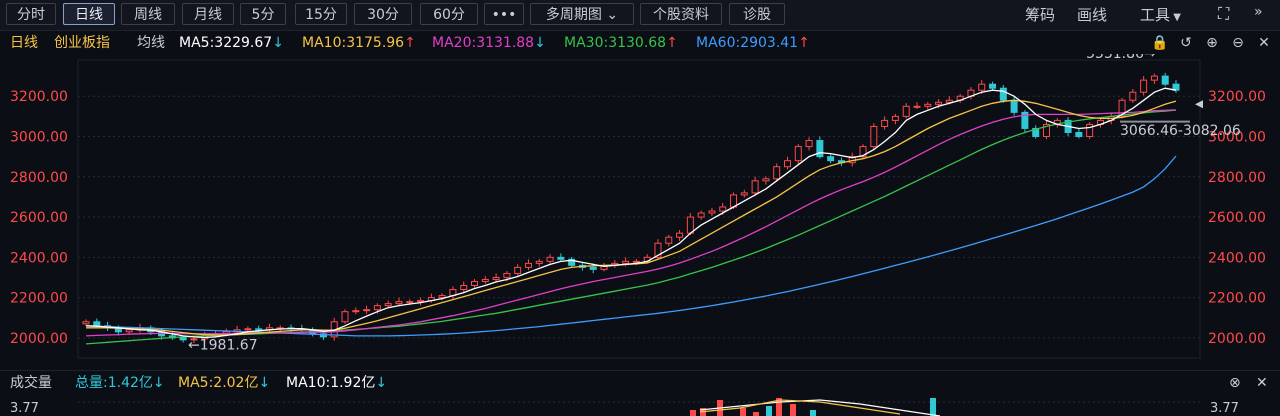 Image resolution: width=1280 pixels, height=416 pixels. What do you see at coordinates (39, 218) in the screenshot?
I see `y-tick-left: 2600.00` at bounding box center [39, 218].